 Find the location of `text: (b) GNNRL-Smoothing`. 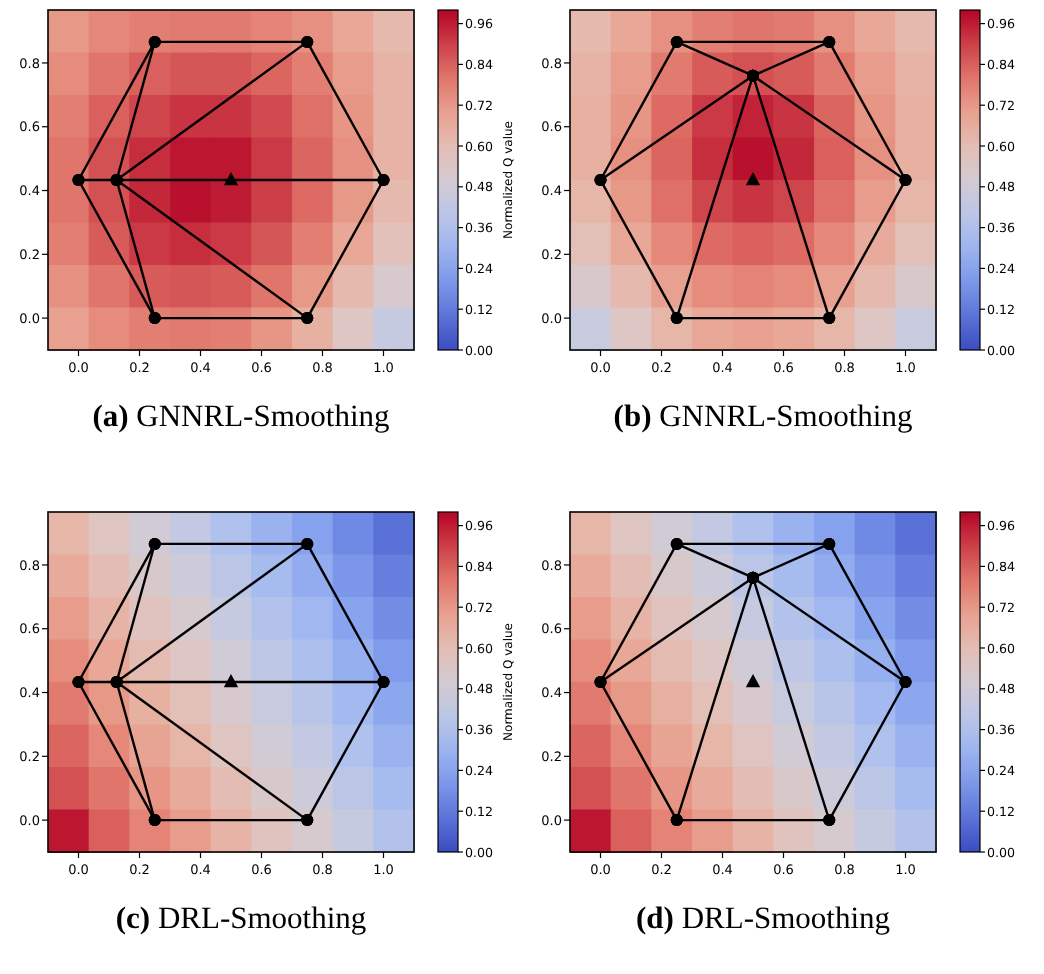

text: (b) GNNRL-Smoothing is located at coordinates (763, 417).